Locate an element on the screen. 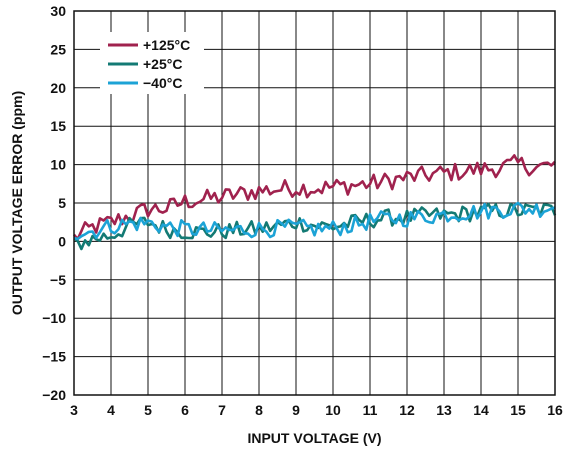  x-tick-label: 3 is located at coordinates (74, 410).